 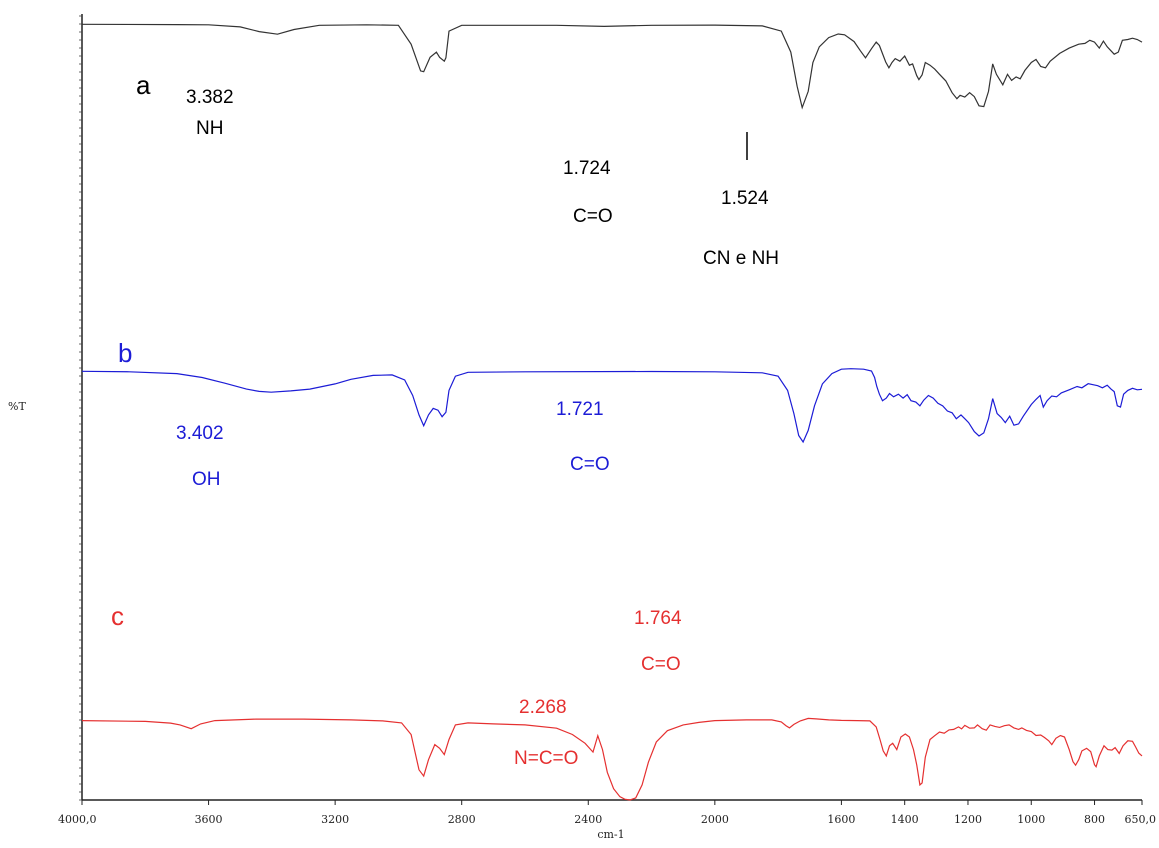 What do you see at coordinates (80, 408) in the screenshot?
I see `y-axis-minor-ticks` at bounding box center [80, 408].